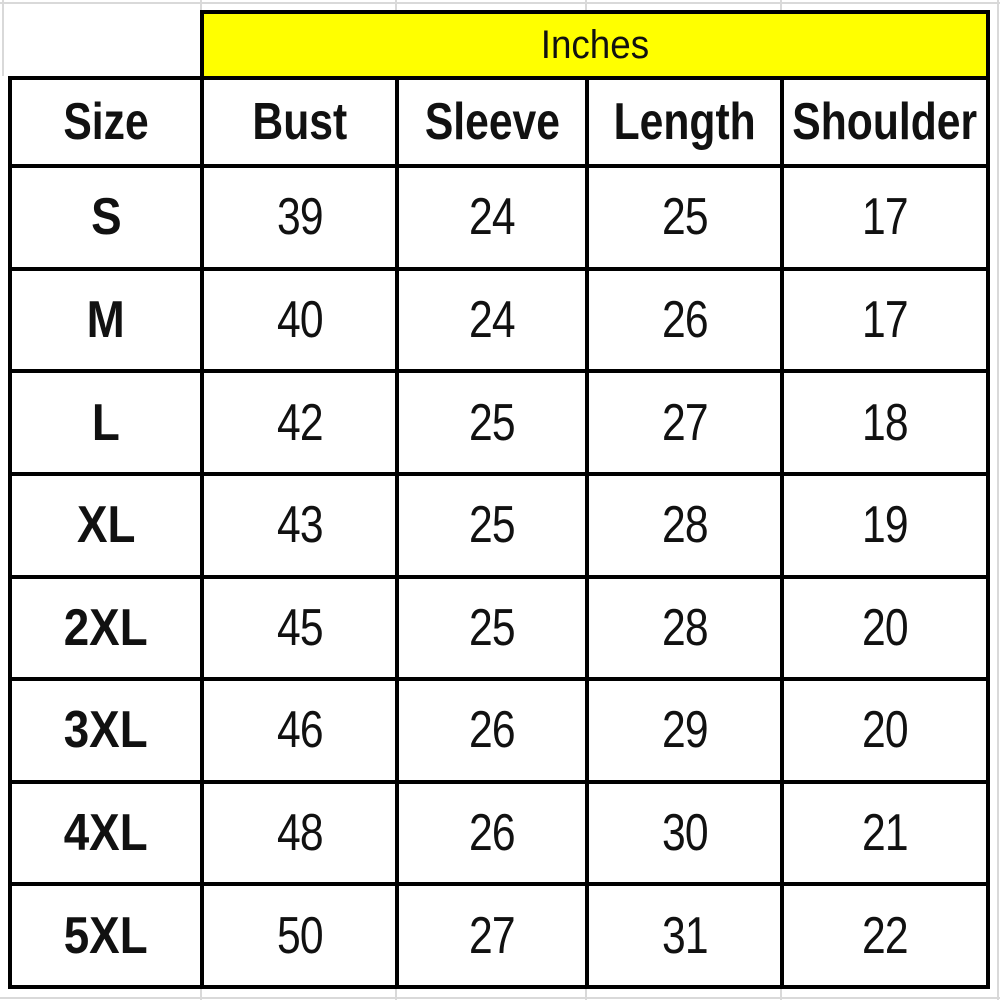 This screenshot has height=1000, width=1000. I want to click on length-value: 29, so click(684, 730).